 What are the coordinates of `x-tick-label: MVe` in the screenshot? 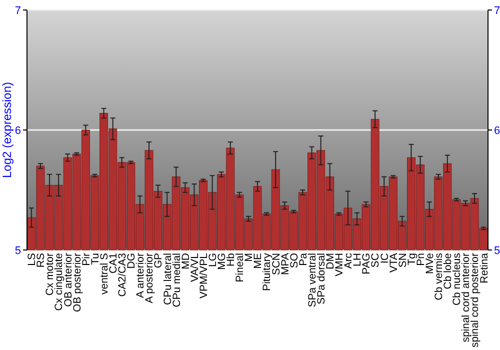 It's located at (430, 263).